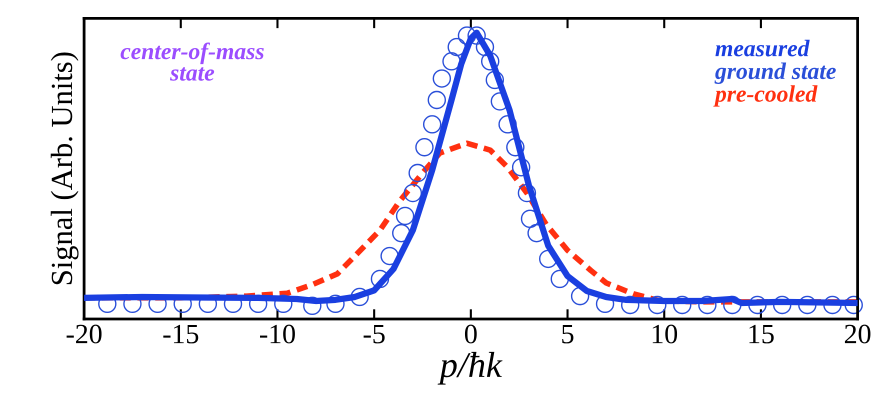 Image resolution: width=876 pixels, height=409 pixels. I want to click on y-axis-title: Signal (Arb. Units), so click(64, 168).